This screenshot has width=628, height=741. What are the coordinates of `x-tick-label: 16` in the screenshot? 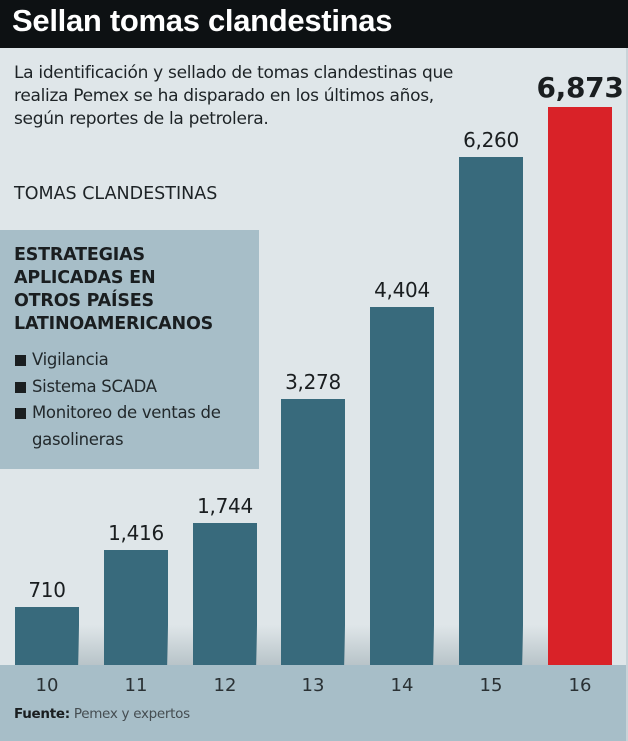 It's located at (580, 685).